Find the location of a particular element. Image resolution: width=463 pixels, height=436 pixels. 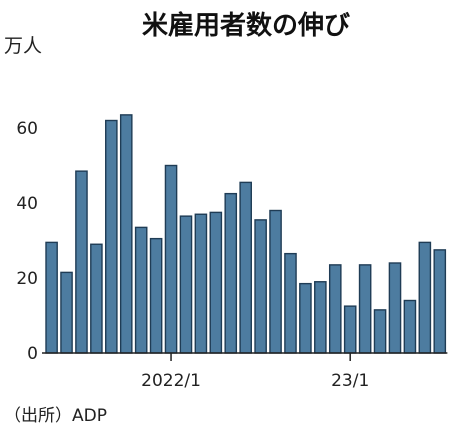

y-tick-label: 60 is located at coordinates (27, 129).